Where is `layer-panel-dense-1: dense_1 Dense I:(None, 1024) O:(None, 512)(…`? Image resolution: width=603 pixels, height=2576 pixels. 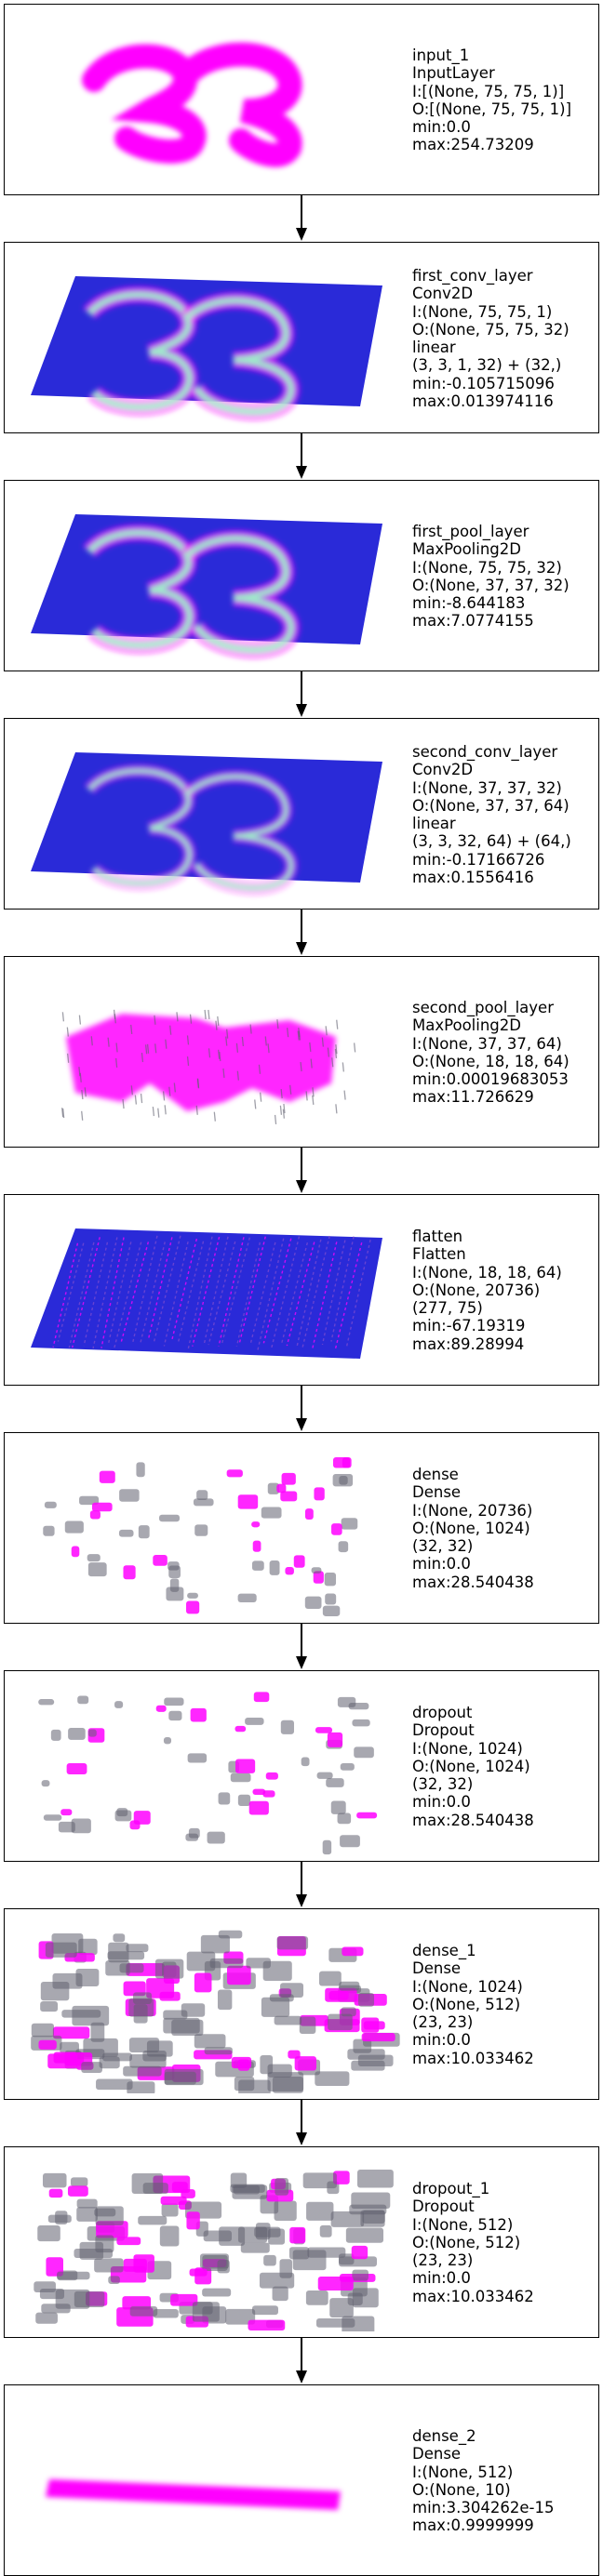 layer-panel-dense-1: dense_1 Dense I:(None, 1024) O:(None, 512)(… is located at coordinates (301, 2004).